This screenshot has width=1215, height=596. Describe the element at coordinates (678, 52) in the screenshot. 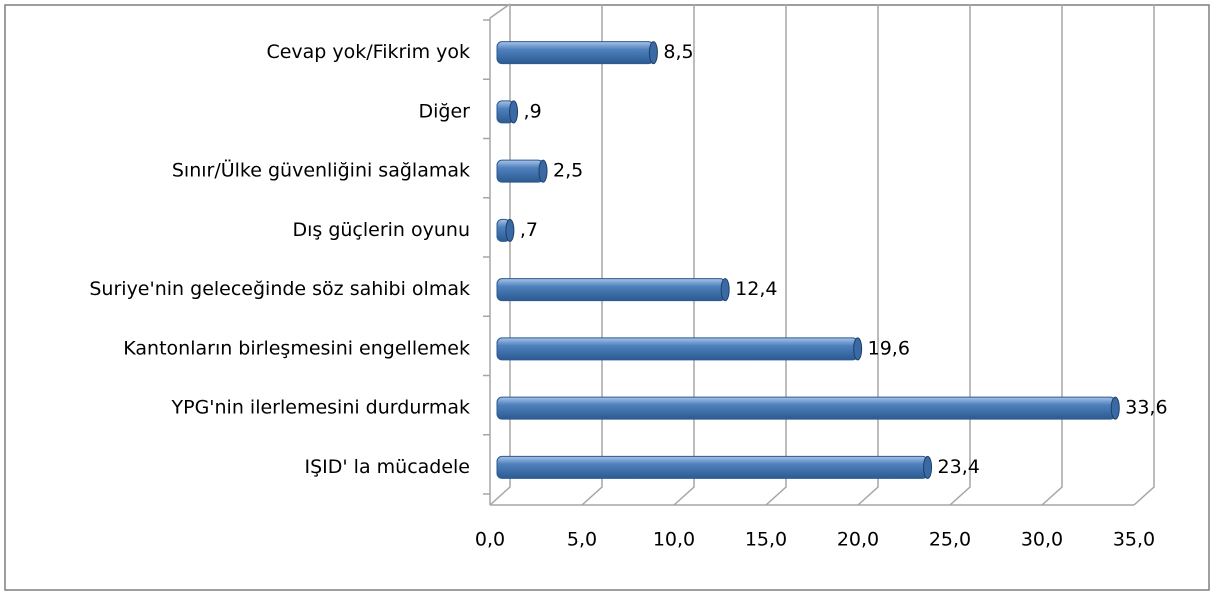

I see `value-label: 8,5` at that location.